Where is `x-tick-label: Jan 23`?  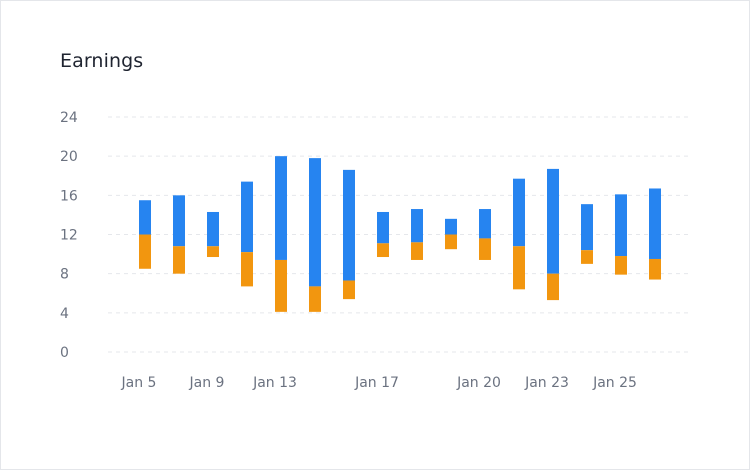
x-tick-label: Jan 23 is located at coordinates (546, 383).